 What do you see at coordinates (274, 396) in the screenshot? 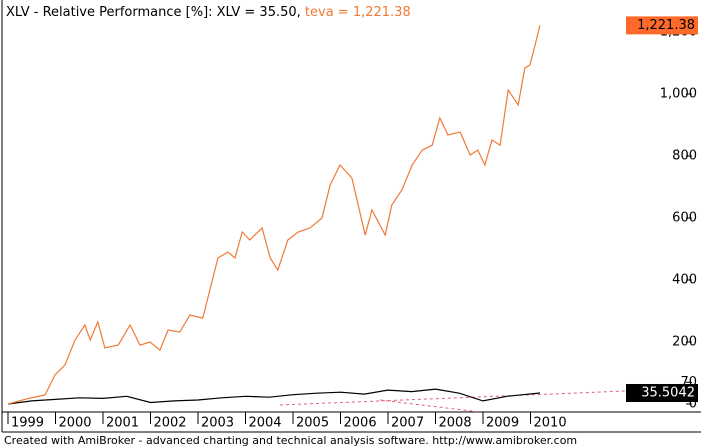
I see `series-line` at bounding box center [274, 396].